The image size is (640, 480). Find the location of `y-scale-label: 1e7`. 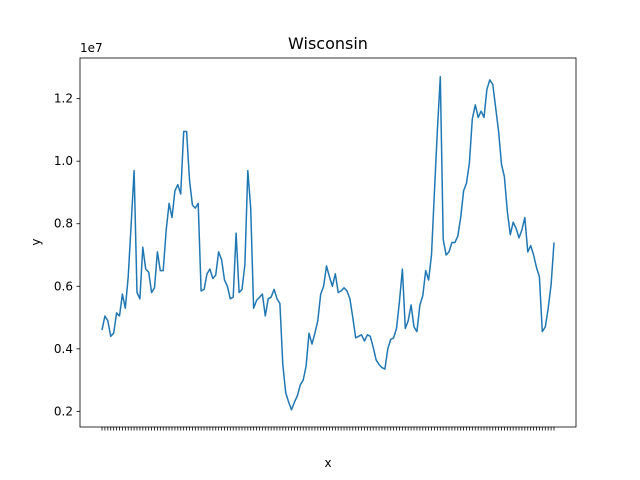

y-scale-label: 1e7 is located at coordinates (91, 48).